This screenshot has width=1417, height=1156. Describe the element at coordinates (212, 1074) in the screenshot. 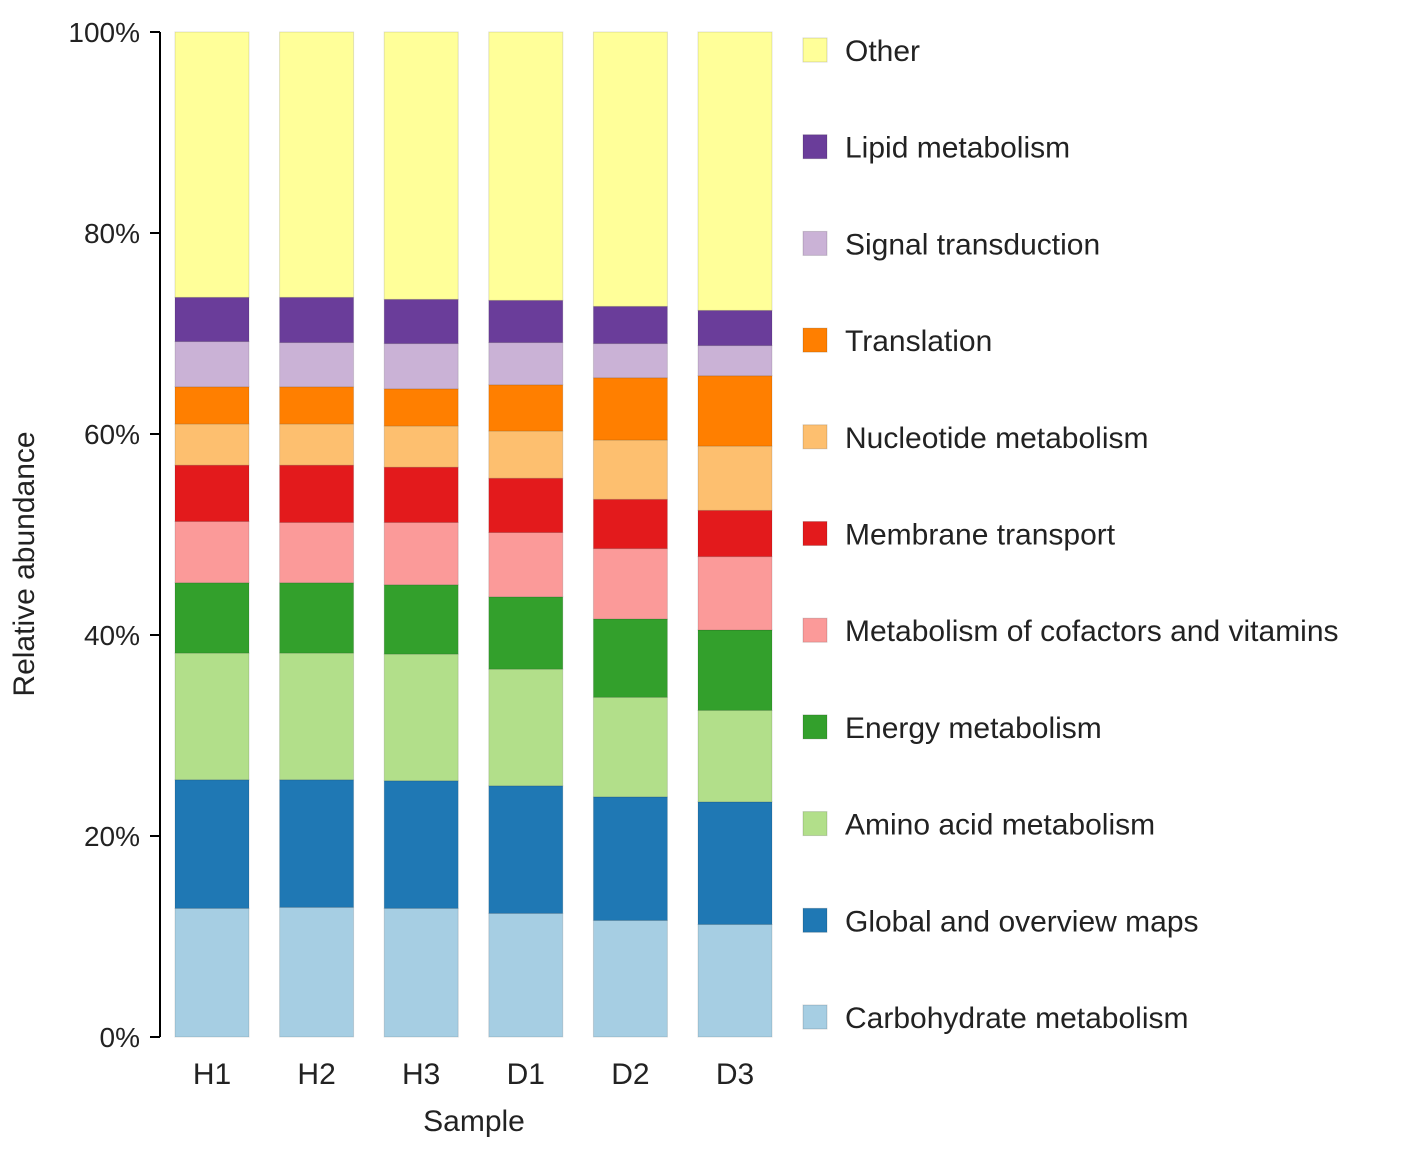

I see `x-tick-label: H1` at that location.